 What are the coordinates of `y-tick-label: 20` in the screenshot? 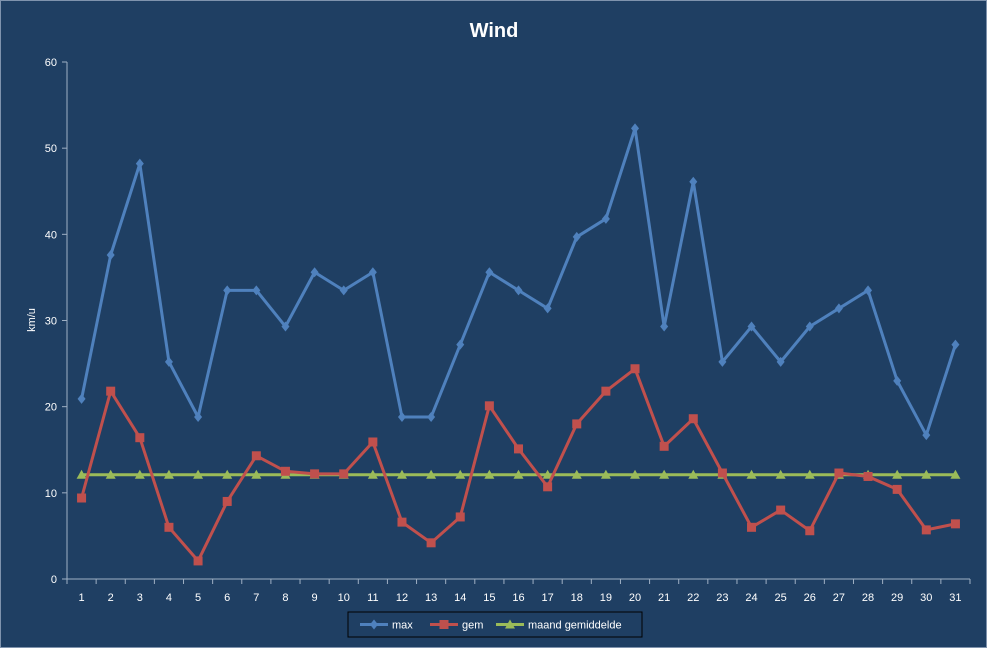 It's located at (51, 408).